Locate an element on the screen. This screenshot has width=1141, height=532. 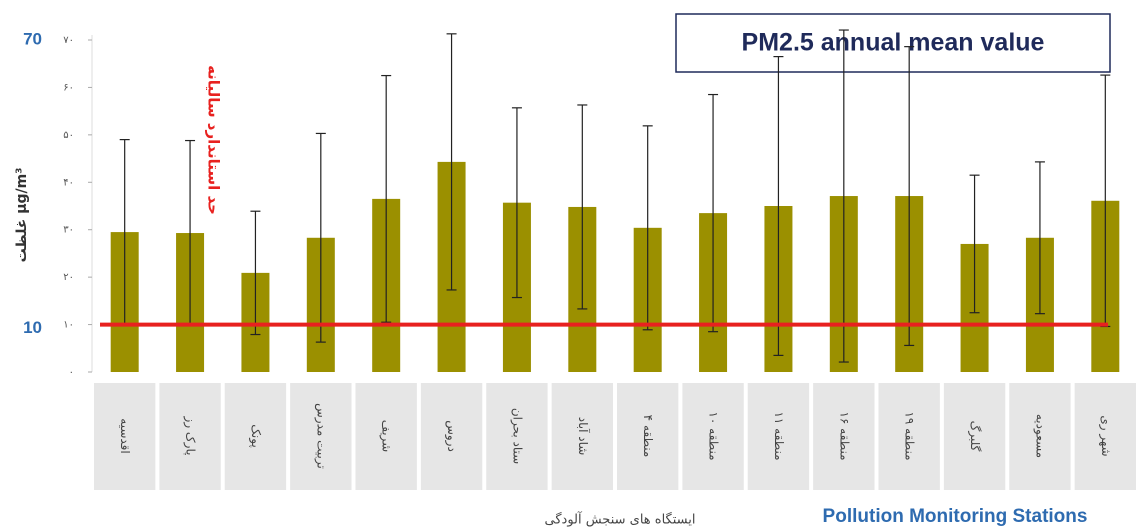
x-axis-label-en: Pollution Monitoring Stations is located at coordinates (955, 516).